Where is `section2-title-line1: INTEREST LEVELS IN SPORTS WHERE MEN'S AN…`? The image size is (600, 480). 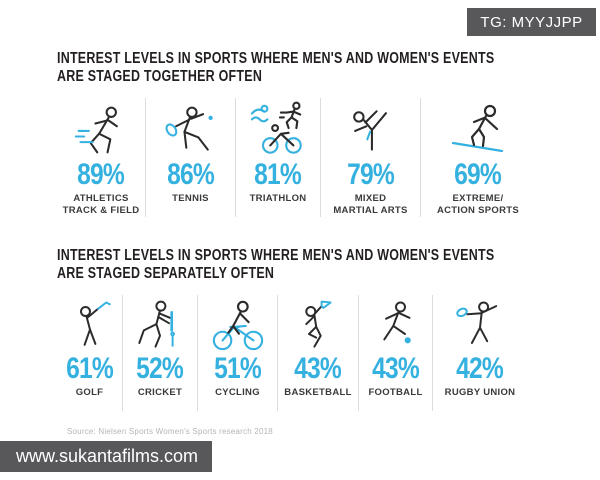 section2-title-line1: INTEREST LEVELS IN SPORTS WHERE MEN'S AN… is located at coordinates (276, 255).